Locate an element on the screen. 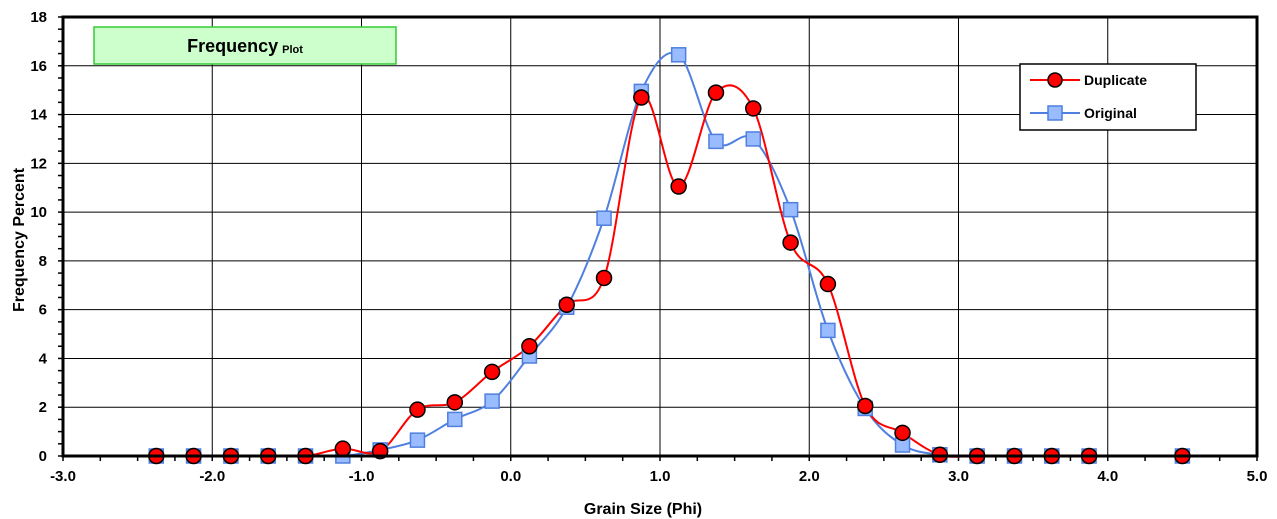  x-tick-marks is located at coordinates (660, 458).